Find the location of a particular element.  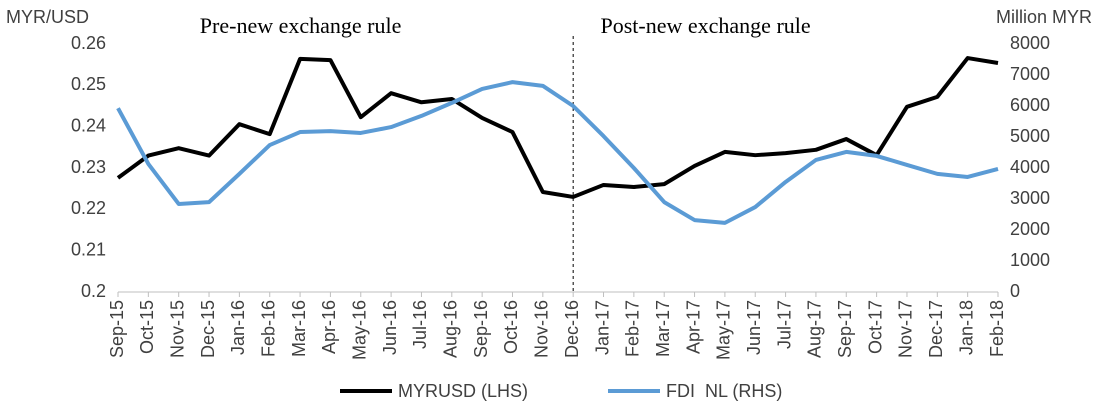

x-tick-label: May-17 is located at coordinates (724, 330).